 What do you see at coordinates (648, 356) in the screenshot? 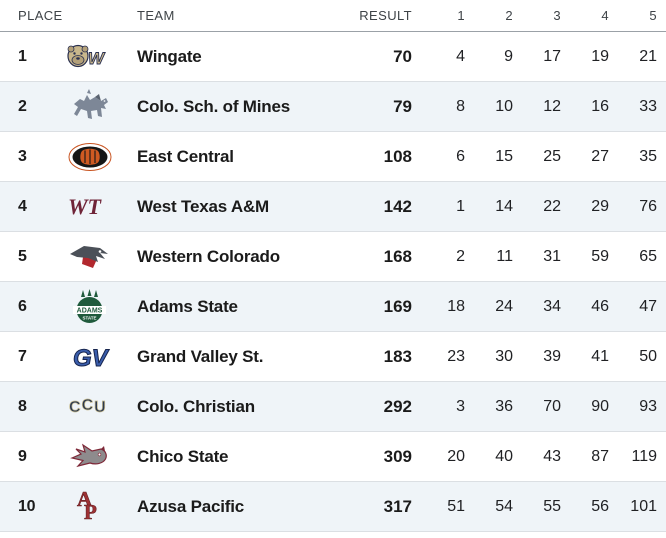
I see `runner-score: 50` at bounding box center [648, 356].